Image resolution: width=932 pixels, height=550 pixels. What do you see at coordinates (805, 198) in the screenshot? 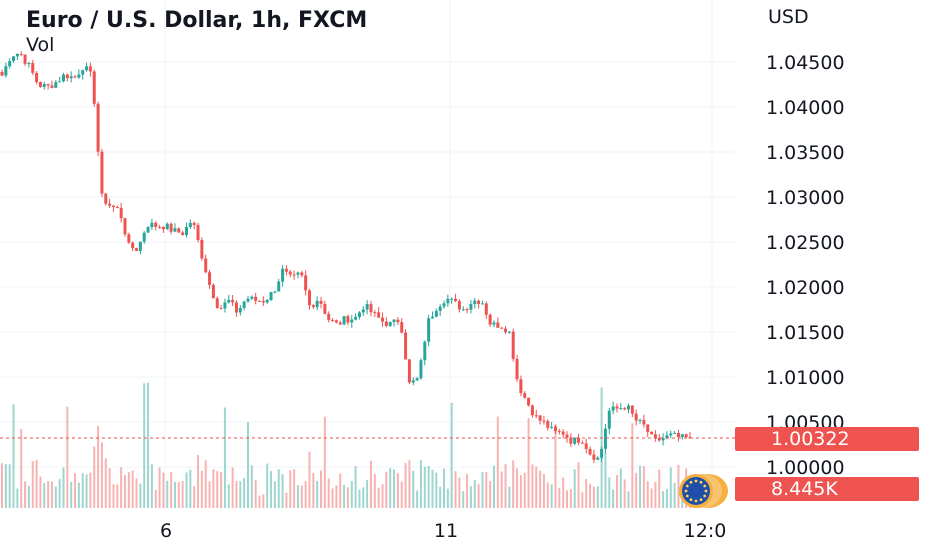
I see `y-tick-label: 1.03000` at bounding box center [805, 198].